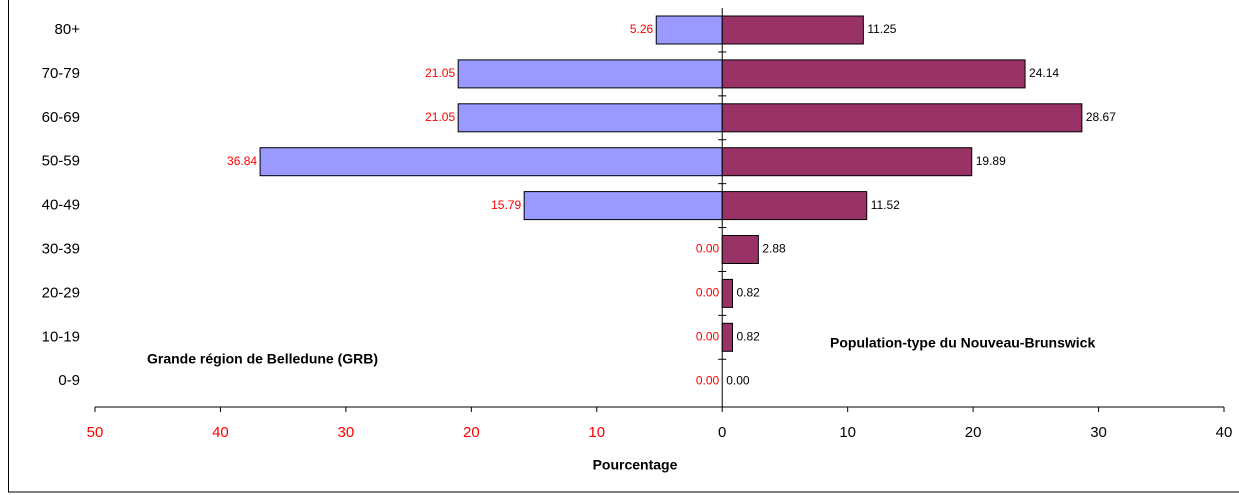 The image size is (1239, 495). I want to click on value-label: 5.26, so click(642, 29).